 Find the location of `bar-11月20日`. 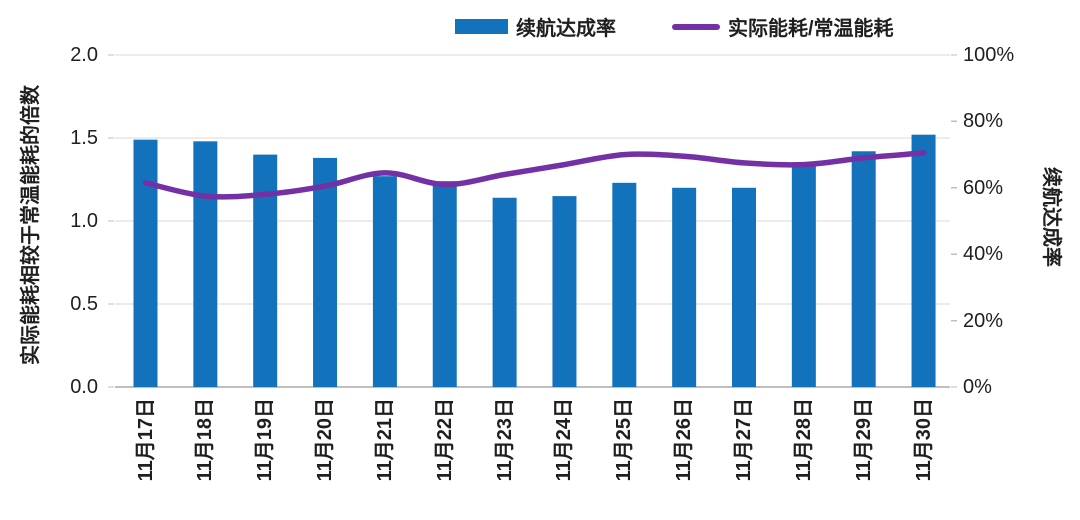

bar-11月20日 is located at coordinates (325, 272).